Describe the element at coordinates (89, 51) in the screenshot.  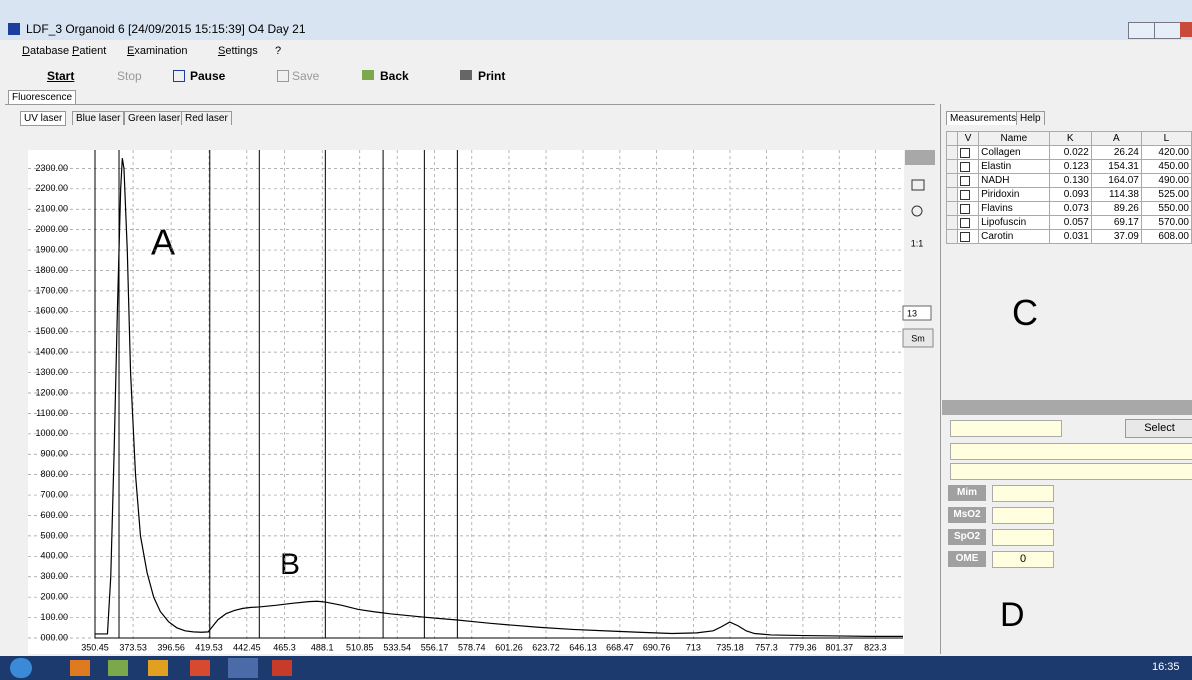
I see `menu-item: Patient` at that location.